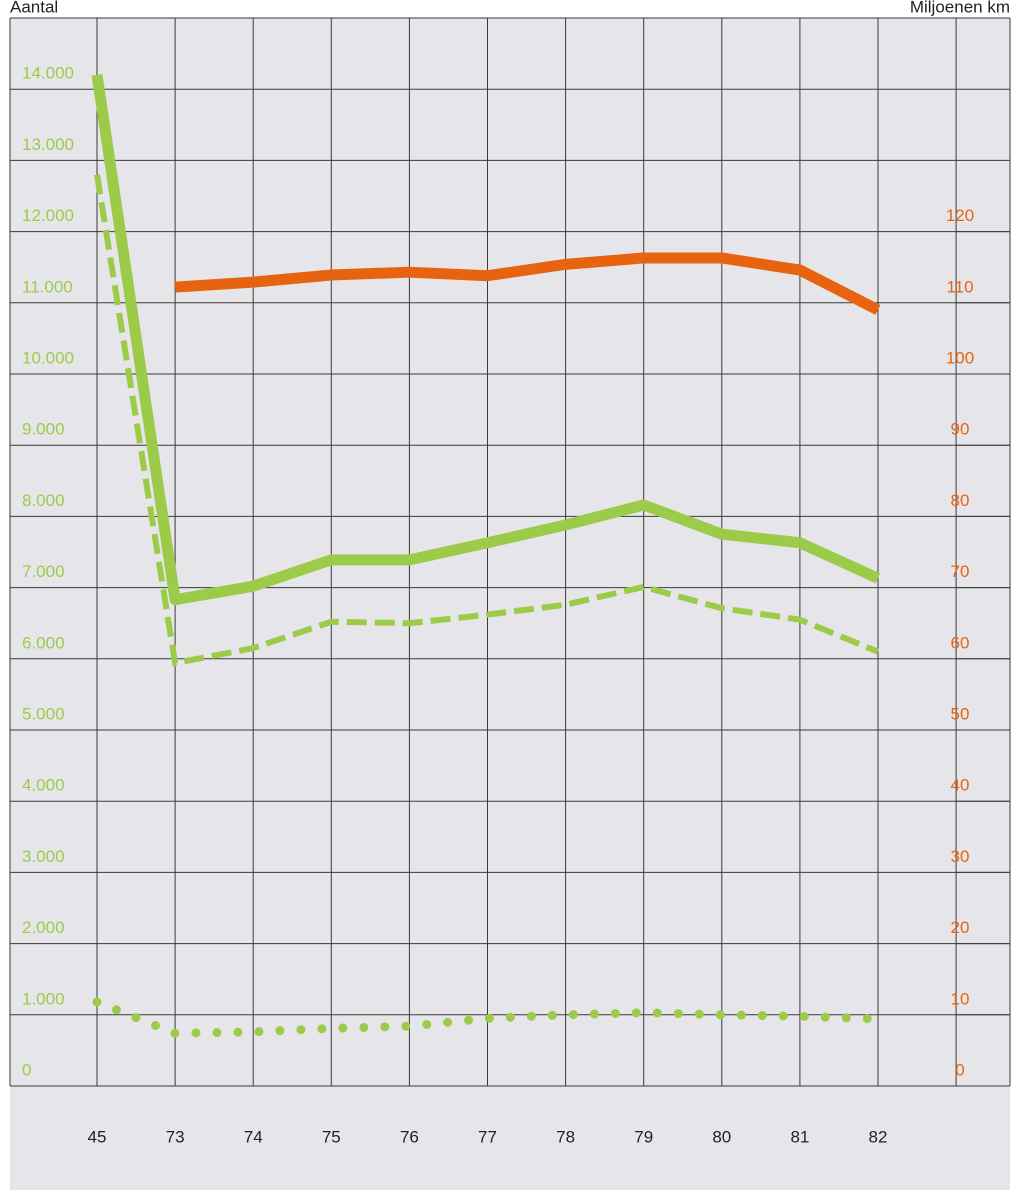 Image resolution: width=1021 pixels, height=1195 pixels. Describe the element at coordinates (43, 998) in the screenshot. I see `y-tick-label: 1.000` at that location.